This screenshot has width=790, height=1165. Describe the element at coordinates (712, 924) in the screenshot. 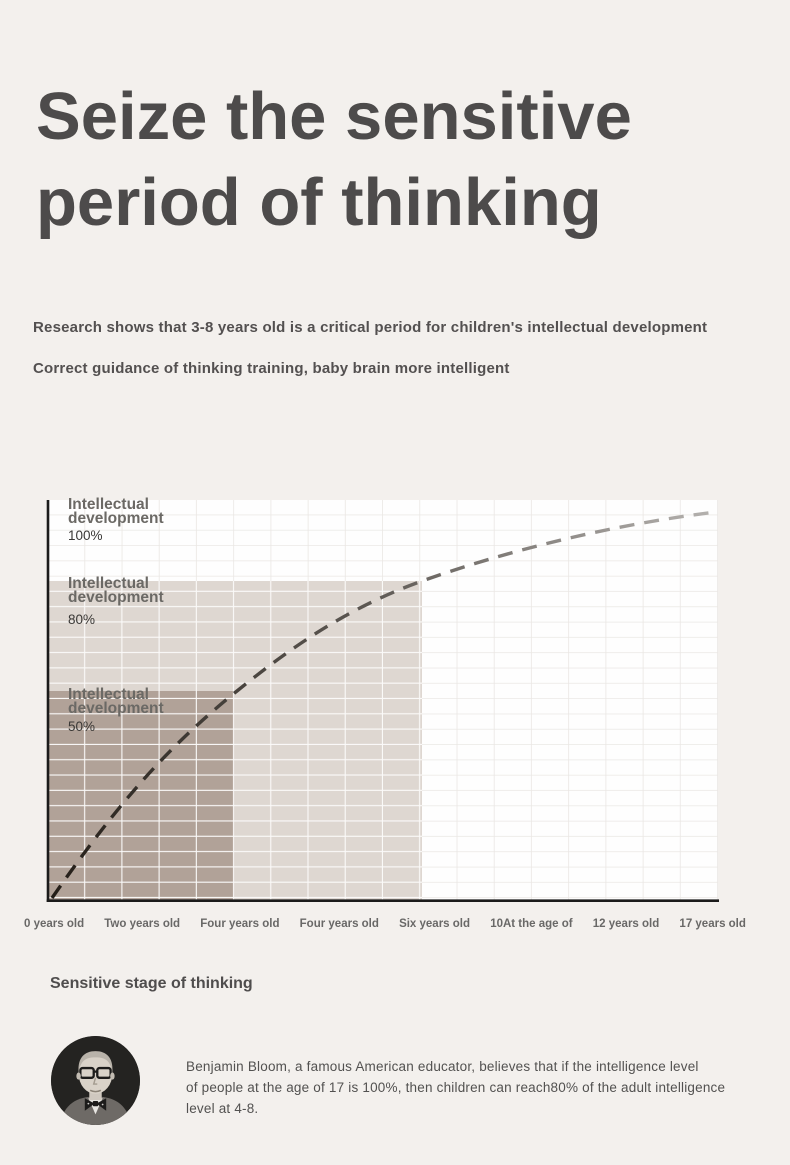

I see `x-tick-7: 17 years old` at that location.